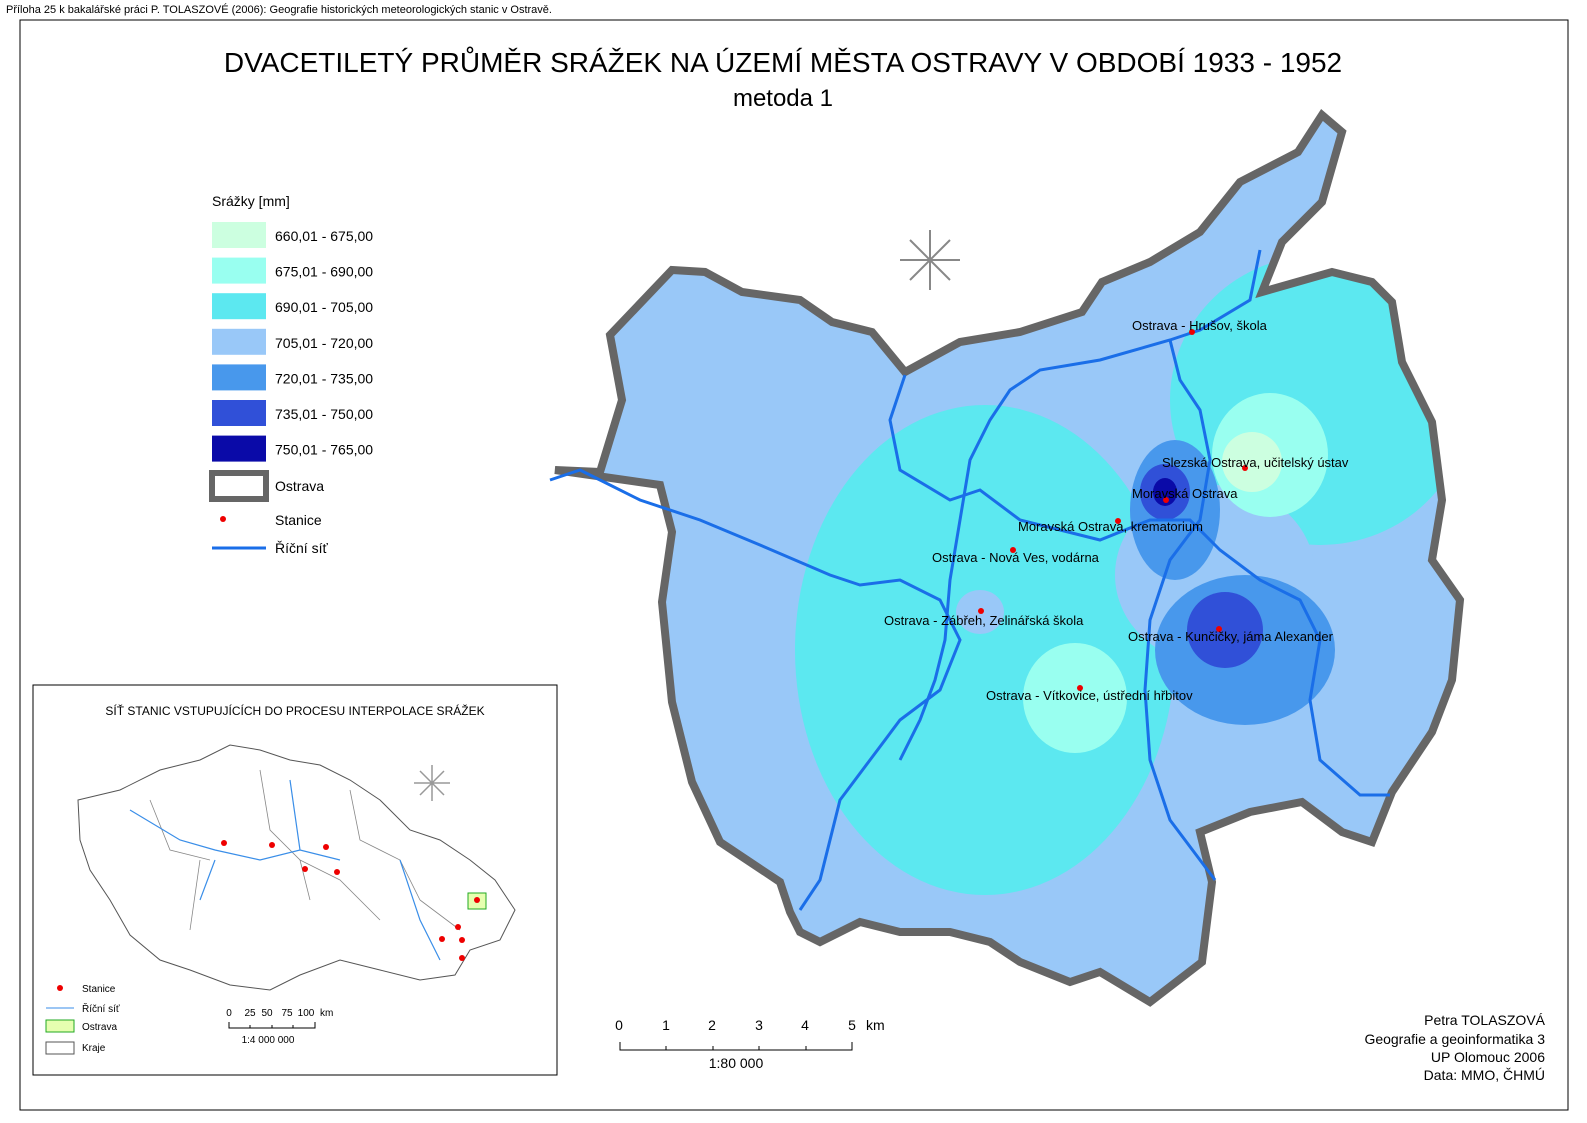  I want to click on credit-line: Geografie a geoinformatika 3, so click(1454, 1039).